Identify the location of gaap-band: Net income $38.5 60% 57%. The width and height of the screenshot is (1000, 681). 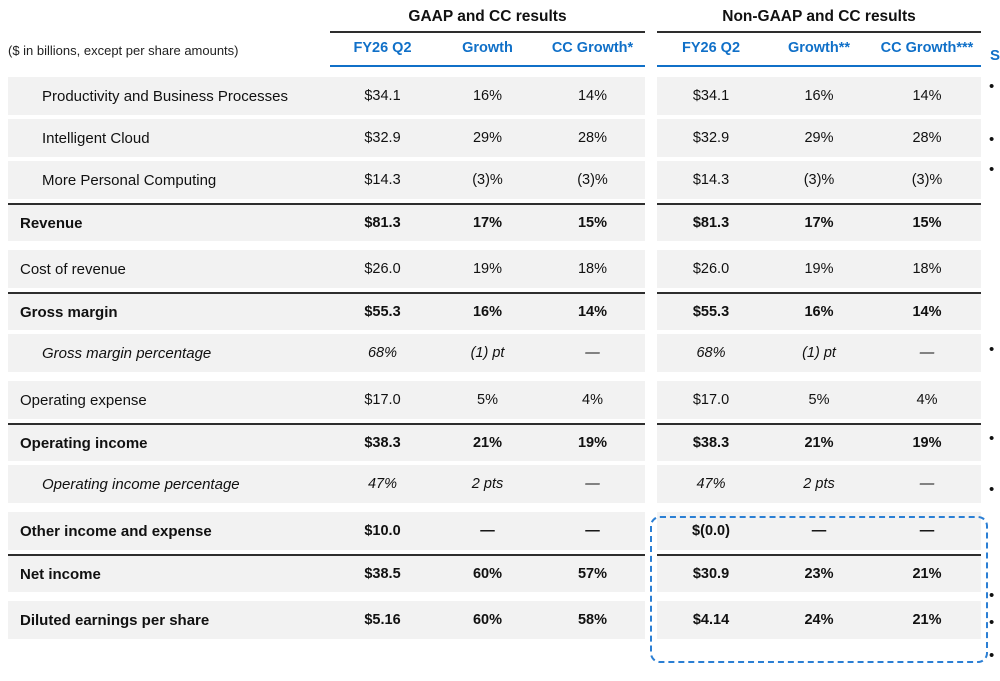
(326, 573).